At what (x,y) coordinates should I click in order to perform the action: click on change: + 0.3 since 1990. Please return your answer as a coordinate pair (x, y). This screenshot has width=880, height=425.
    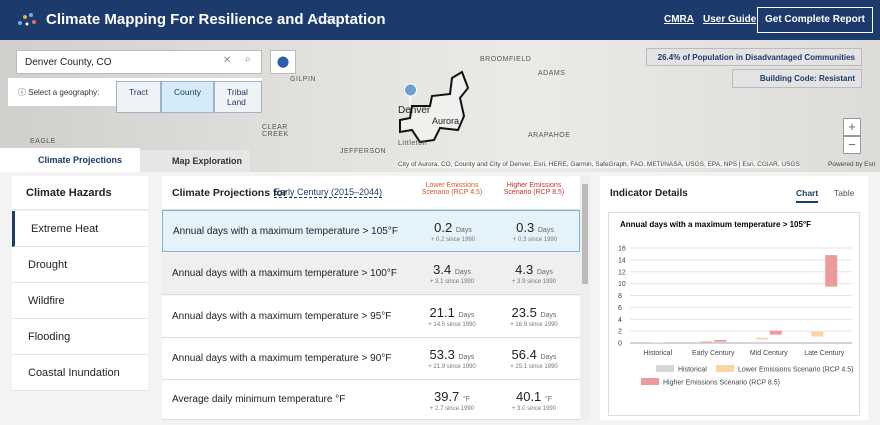
    Looking at the image, I should click on (535, 240).